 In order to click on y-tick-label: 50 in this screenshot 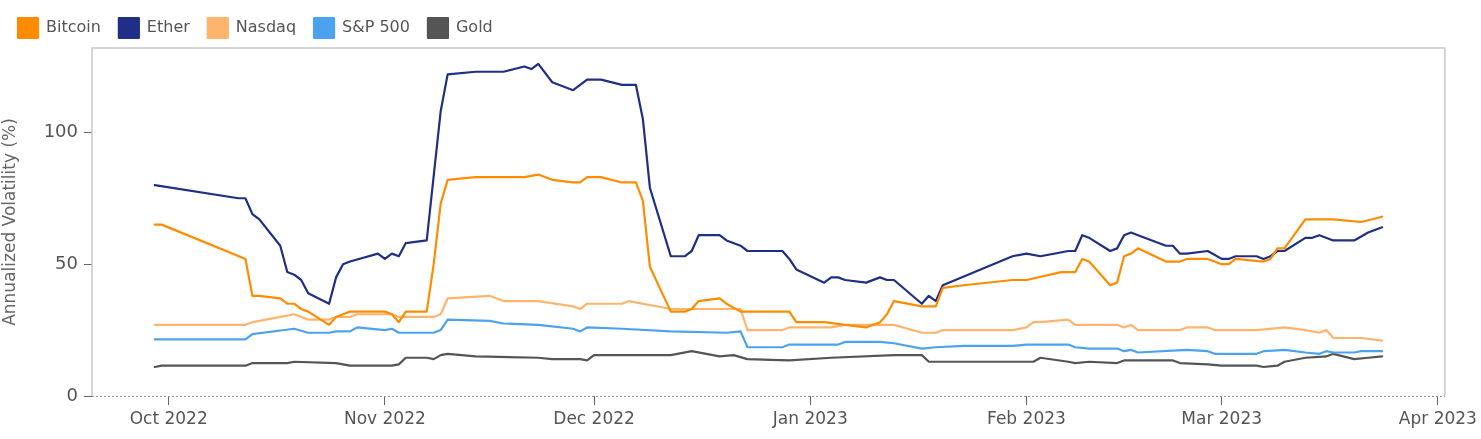, I will do `click(66, 262)`.